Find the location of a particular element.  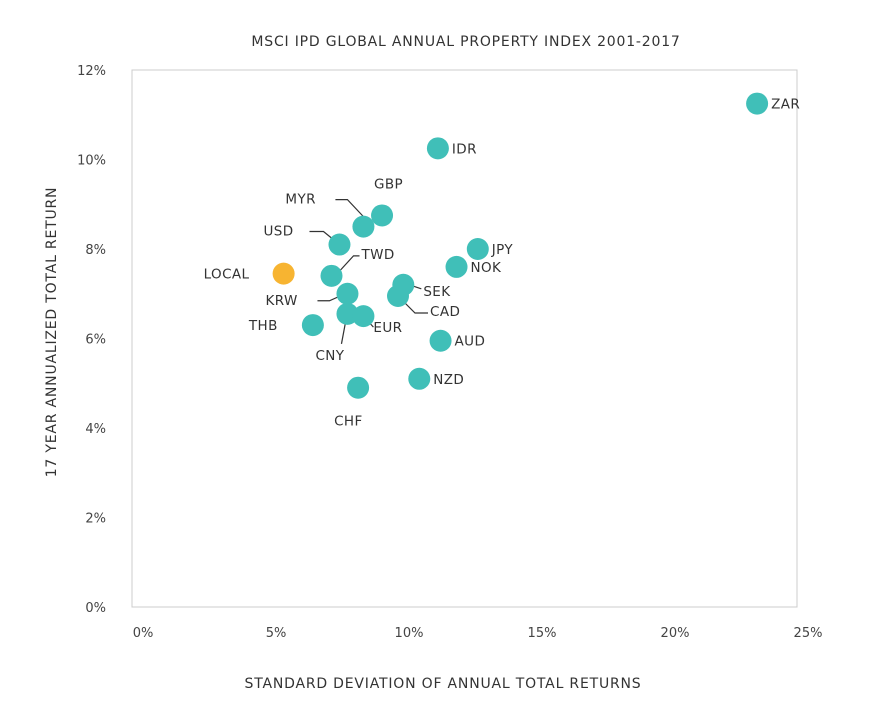

y-axis-ticks: 0% 2% 4% 6% 8% 10% 12% is located at coordinates (91, 340).